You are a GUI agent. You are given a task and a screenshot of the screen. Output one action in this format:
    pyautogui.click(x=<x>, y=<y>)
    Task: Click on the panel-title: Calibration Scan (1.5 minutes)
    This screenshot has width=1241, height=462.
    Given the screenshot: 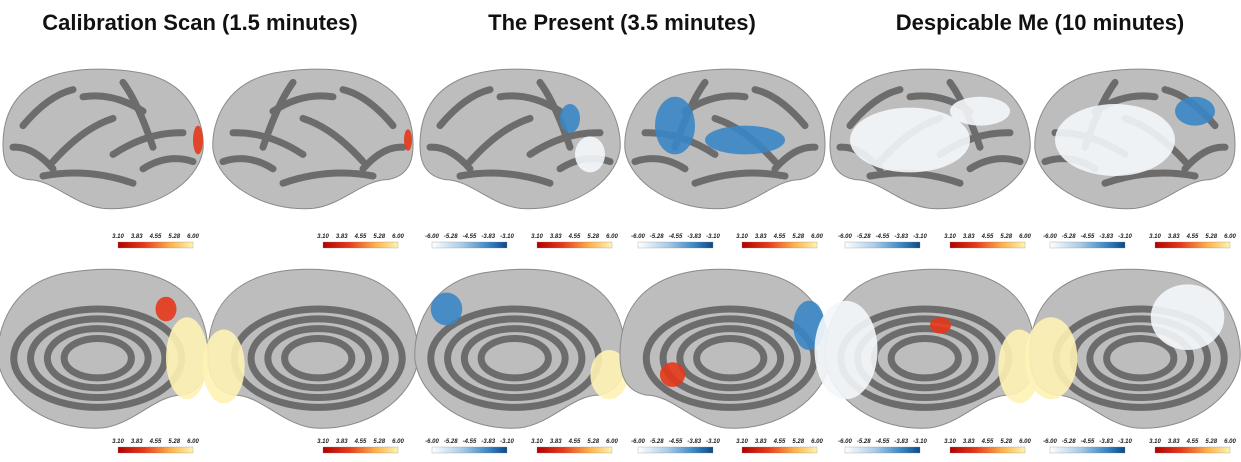 What is the action you would take?
    pyautogui.click(x=199, y=22)
    